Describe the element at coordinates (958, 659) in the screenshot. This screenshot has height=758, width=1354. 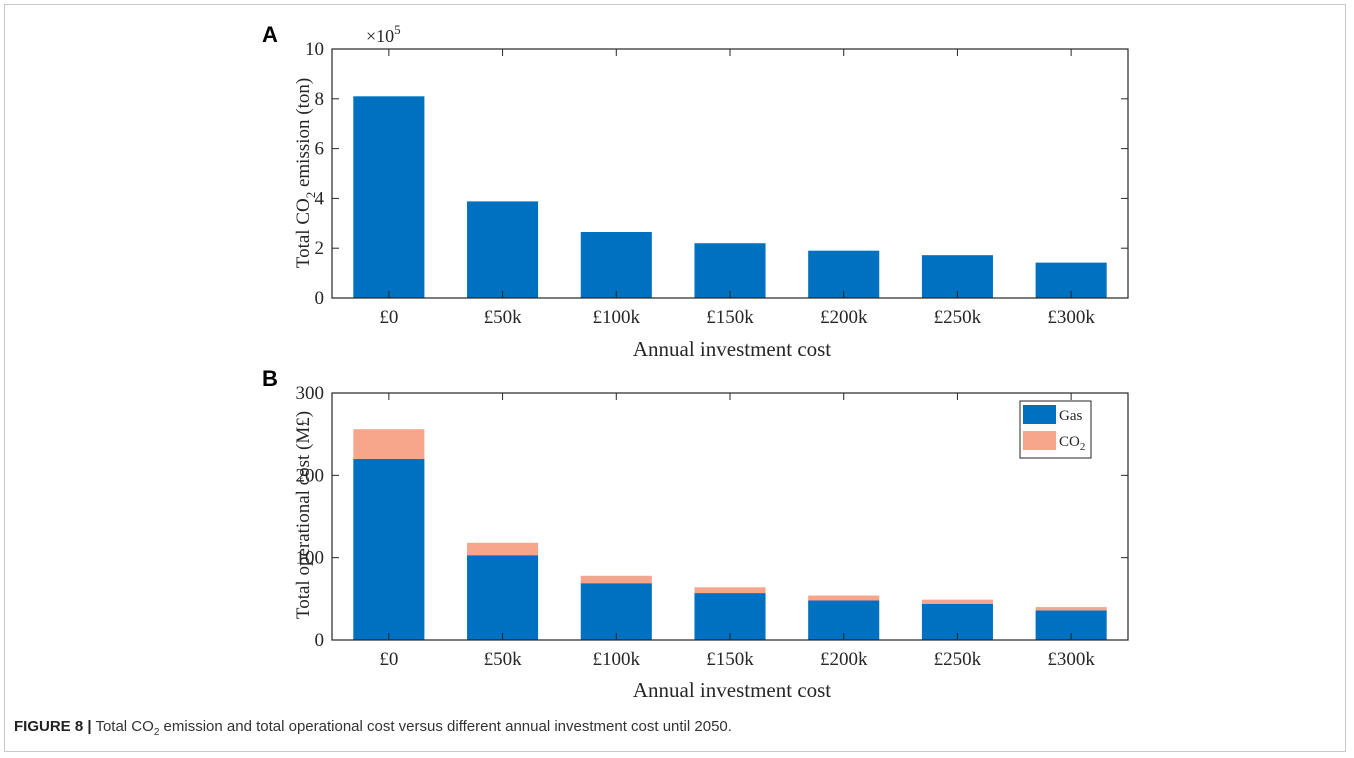
I see `panel-b-xtick-label: £250k` at that location.